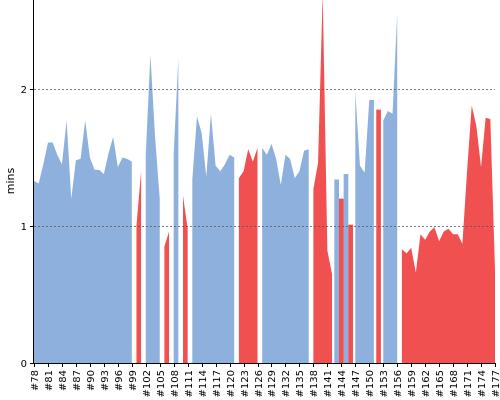  I want to click on x-tick-label: #96, so click(119, 380).